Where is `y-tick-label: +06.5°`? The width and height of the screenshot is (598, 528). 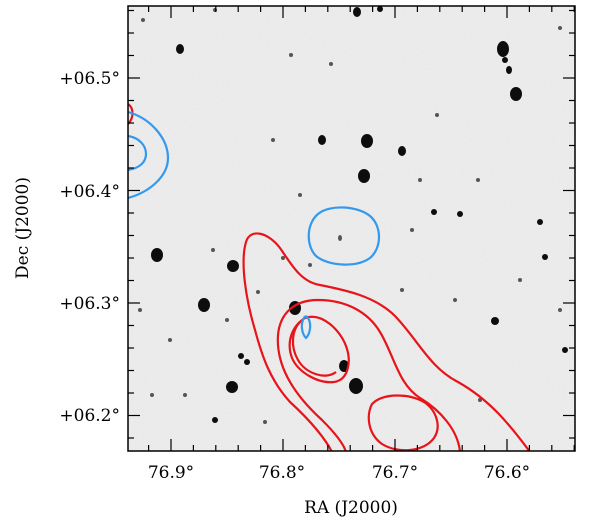
y-tick-label: +06.5° is located at coordinates (89, 79).